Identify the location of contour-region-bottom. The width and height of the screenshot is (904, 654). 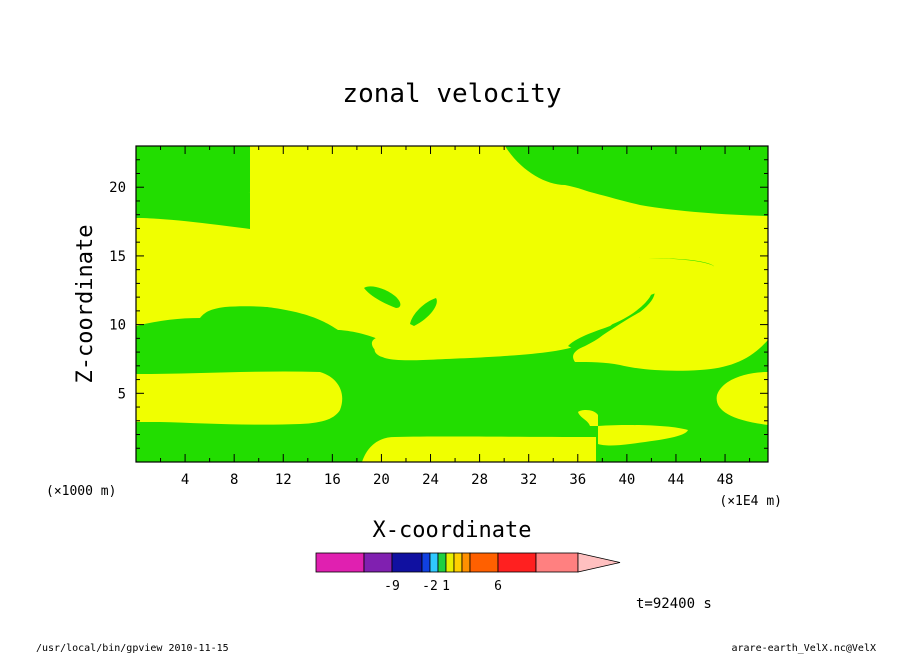
(479, 449).